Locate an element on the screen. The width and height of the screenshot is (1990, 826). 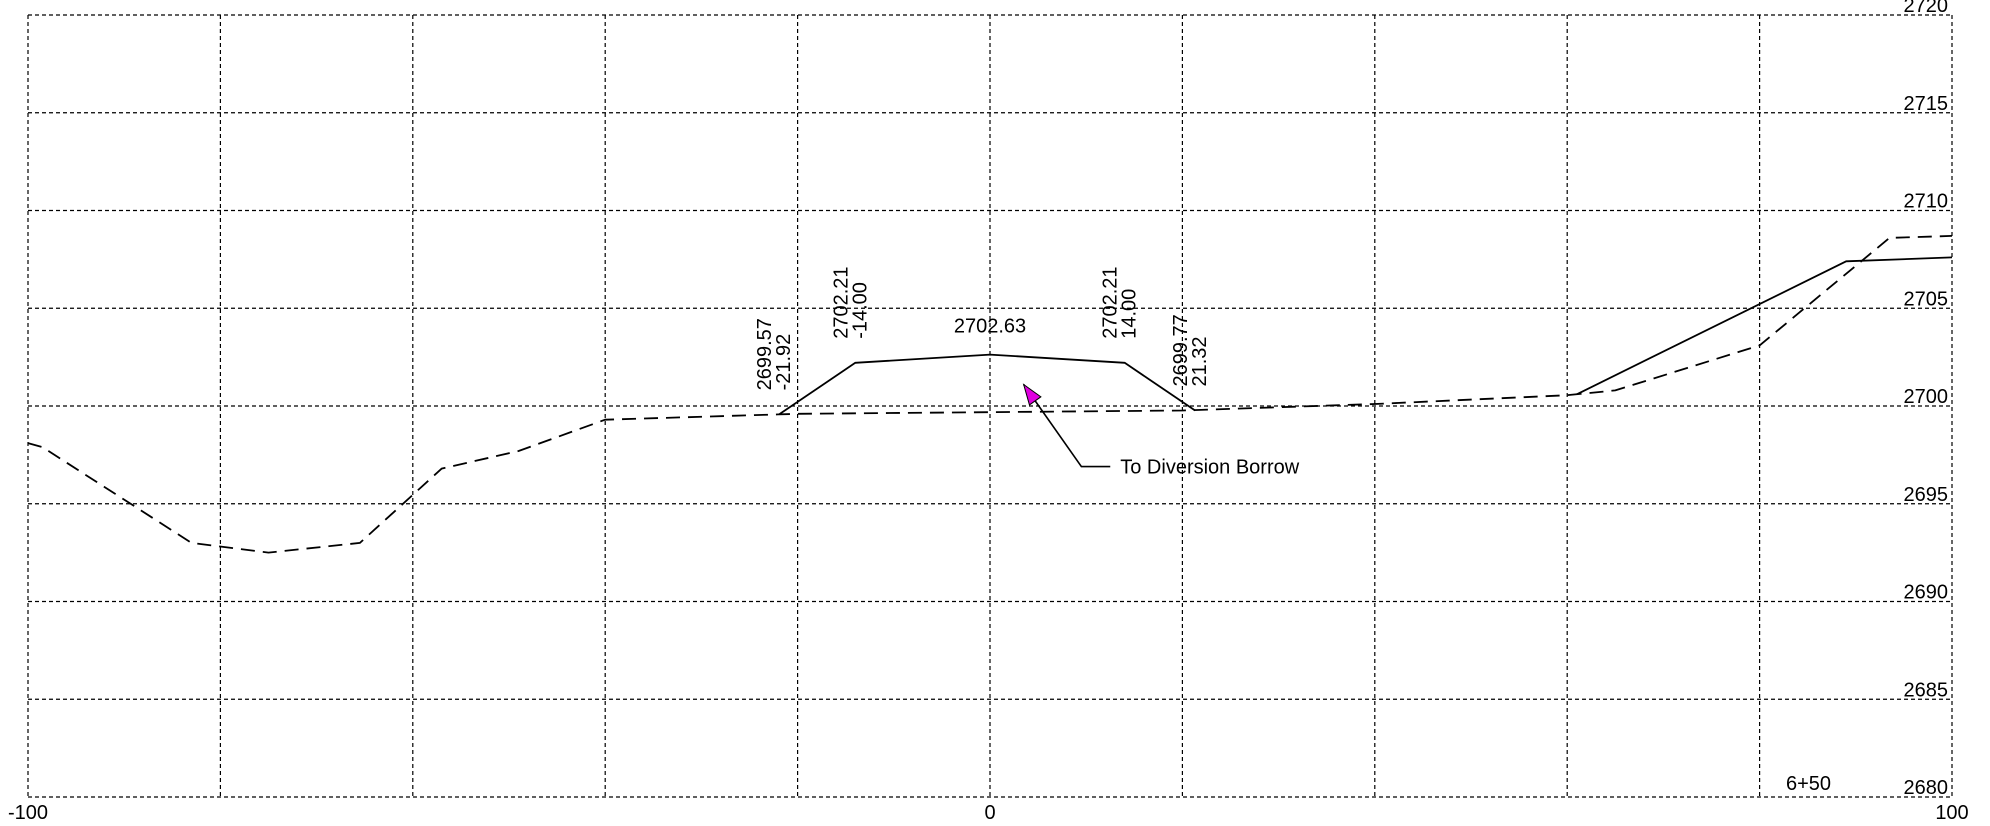
y-tick-label: 2685 is located at coordinates (1926, 690).